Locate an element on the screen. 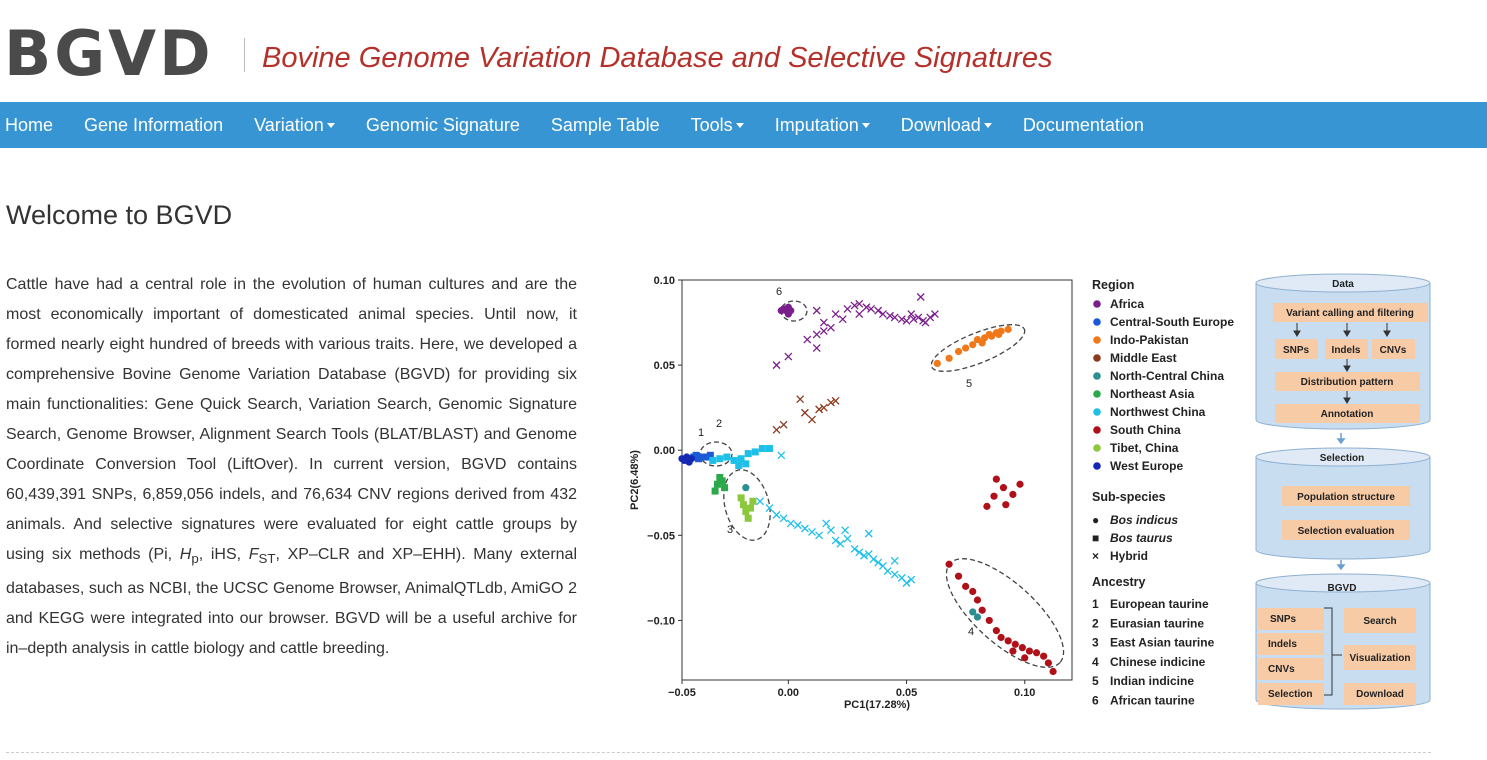 The image size is (1487, 760). cluster-label-3: 3 is located at coordinates (730, 530).